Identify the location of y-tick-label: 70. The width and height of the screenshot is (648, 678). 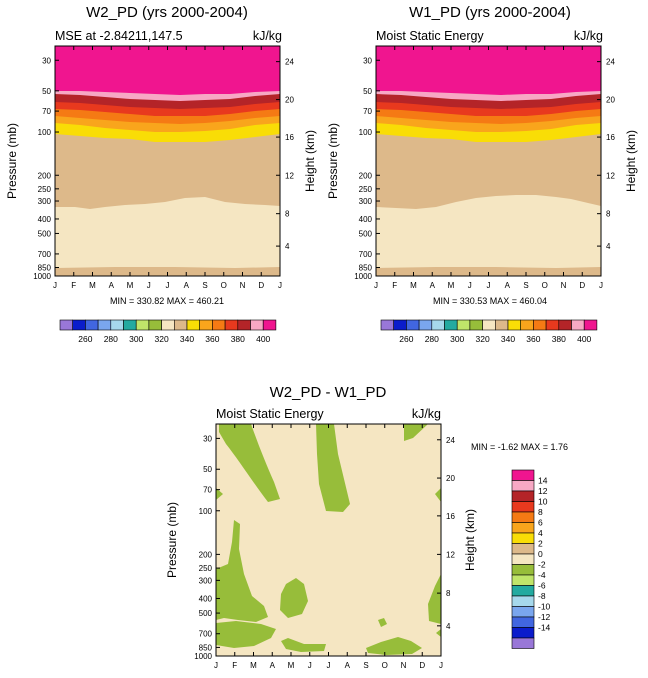
(207, 490).